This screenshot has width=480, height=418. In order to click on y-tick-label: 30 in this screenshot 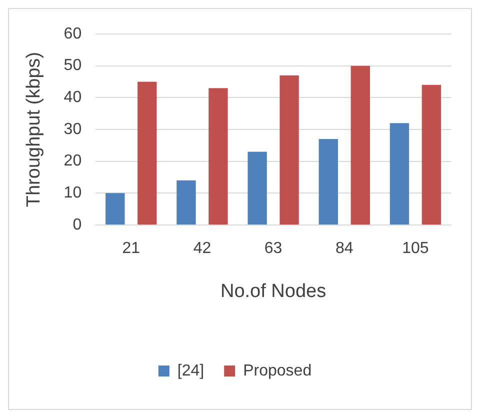, I will do `click(73, 129)`.